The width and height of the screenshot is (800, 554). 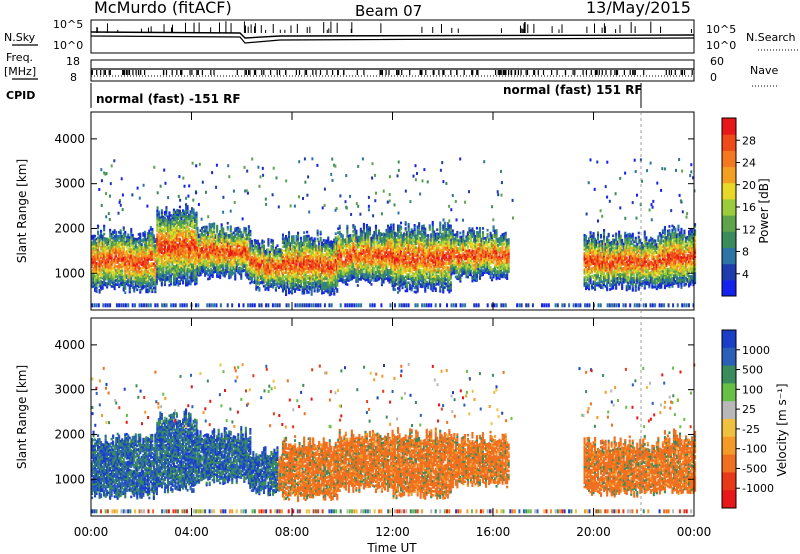 What do you see at coordinates (73, 77) in the screenshot?
I see `freq-tick-bottom: 8` at bounding box center [73, 77].